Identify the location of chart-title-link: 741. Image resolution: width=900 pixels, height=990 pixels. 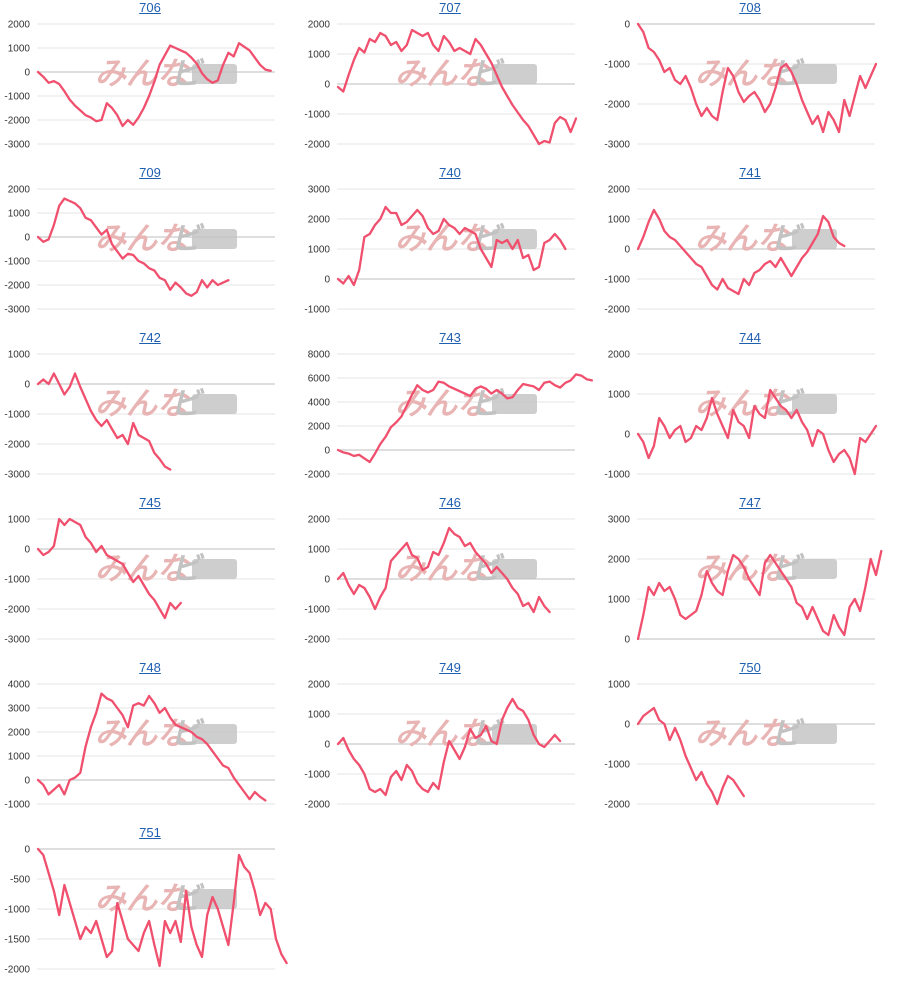
(750, 172).